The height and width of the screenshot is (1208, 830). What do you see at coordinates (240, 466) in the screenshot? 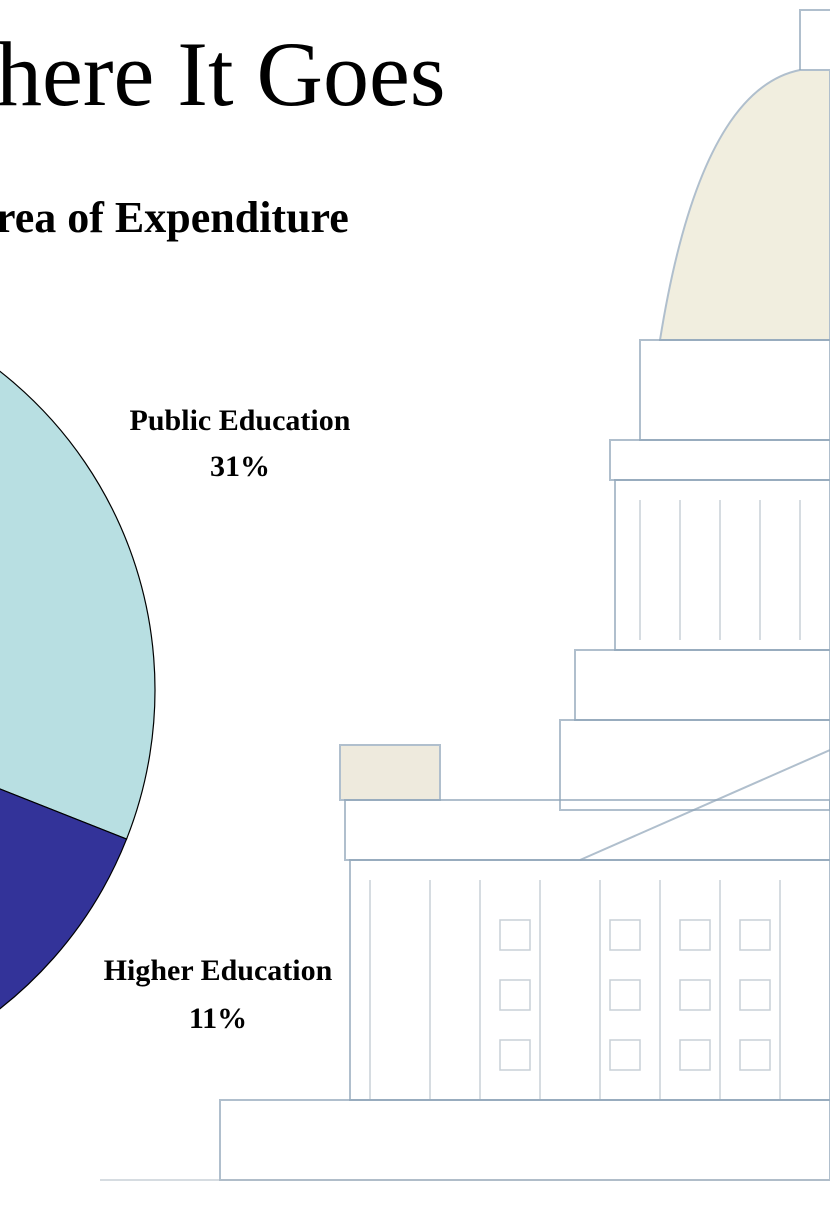
I see `slice-value-label: 31%` at bounding box center [240, 466].